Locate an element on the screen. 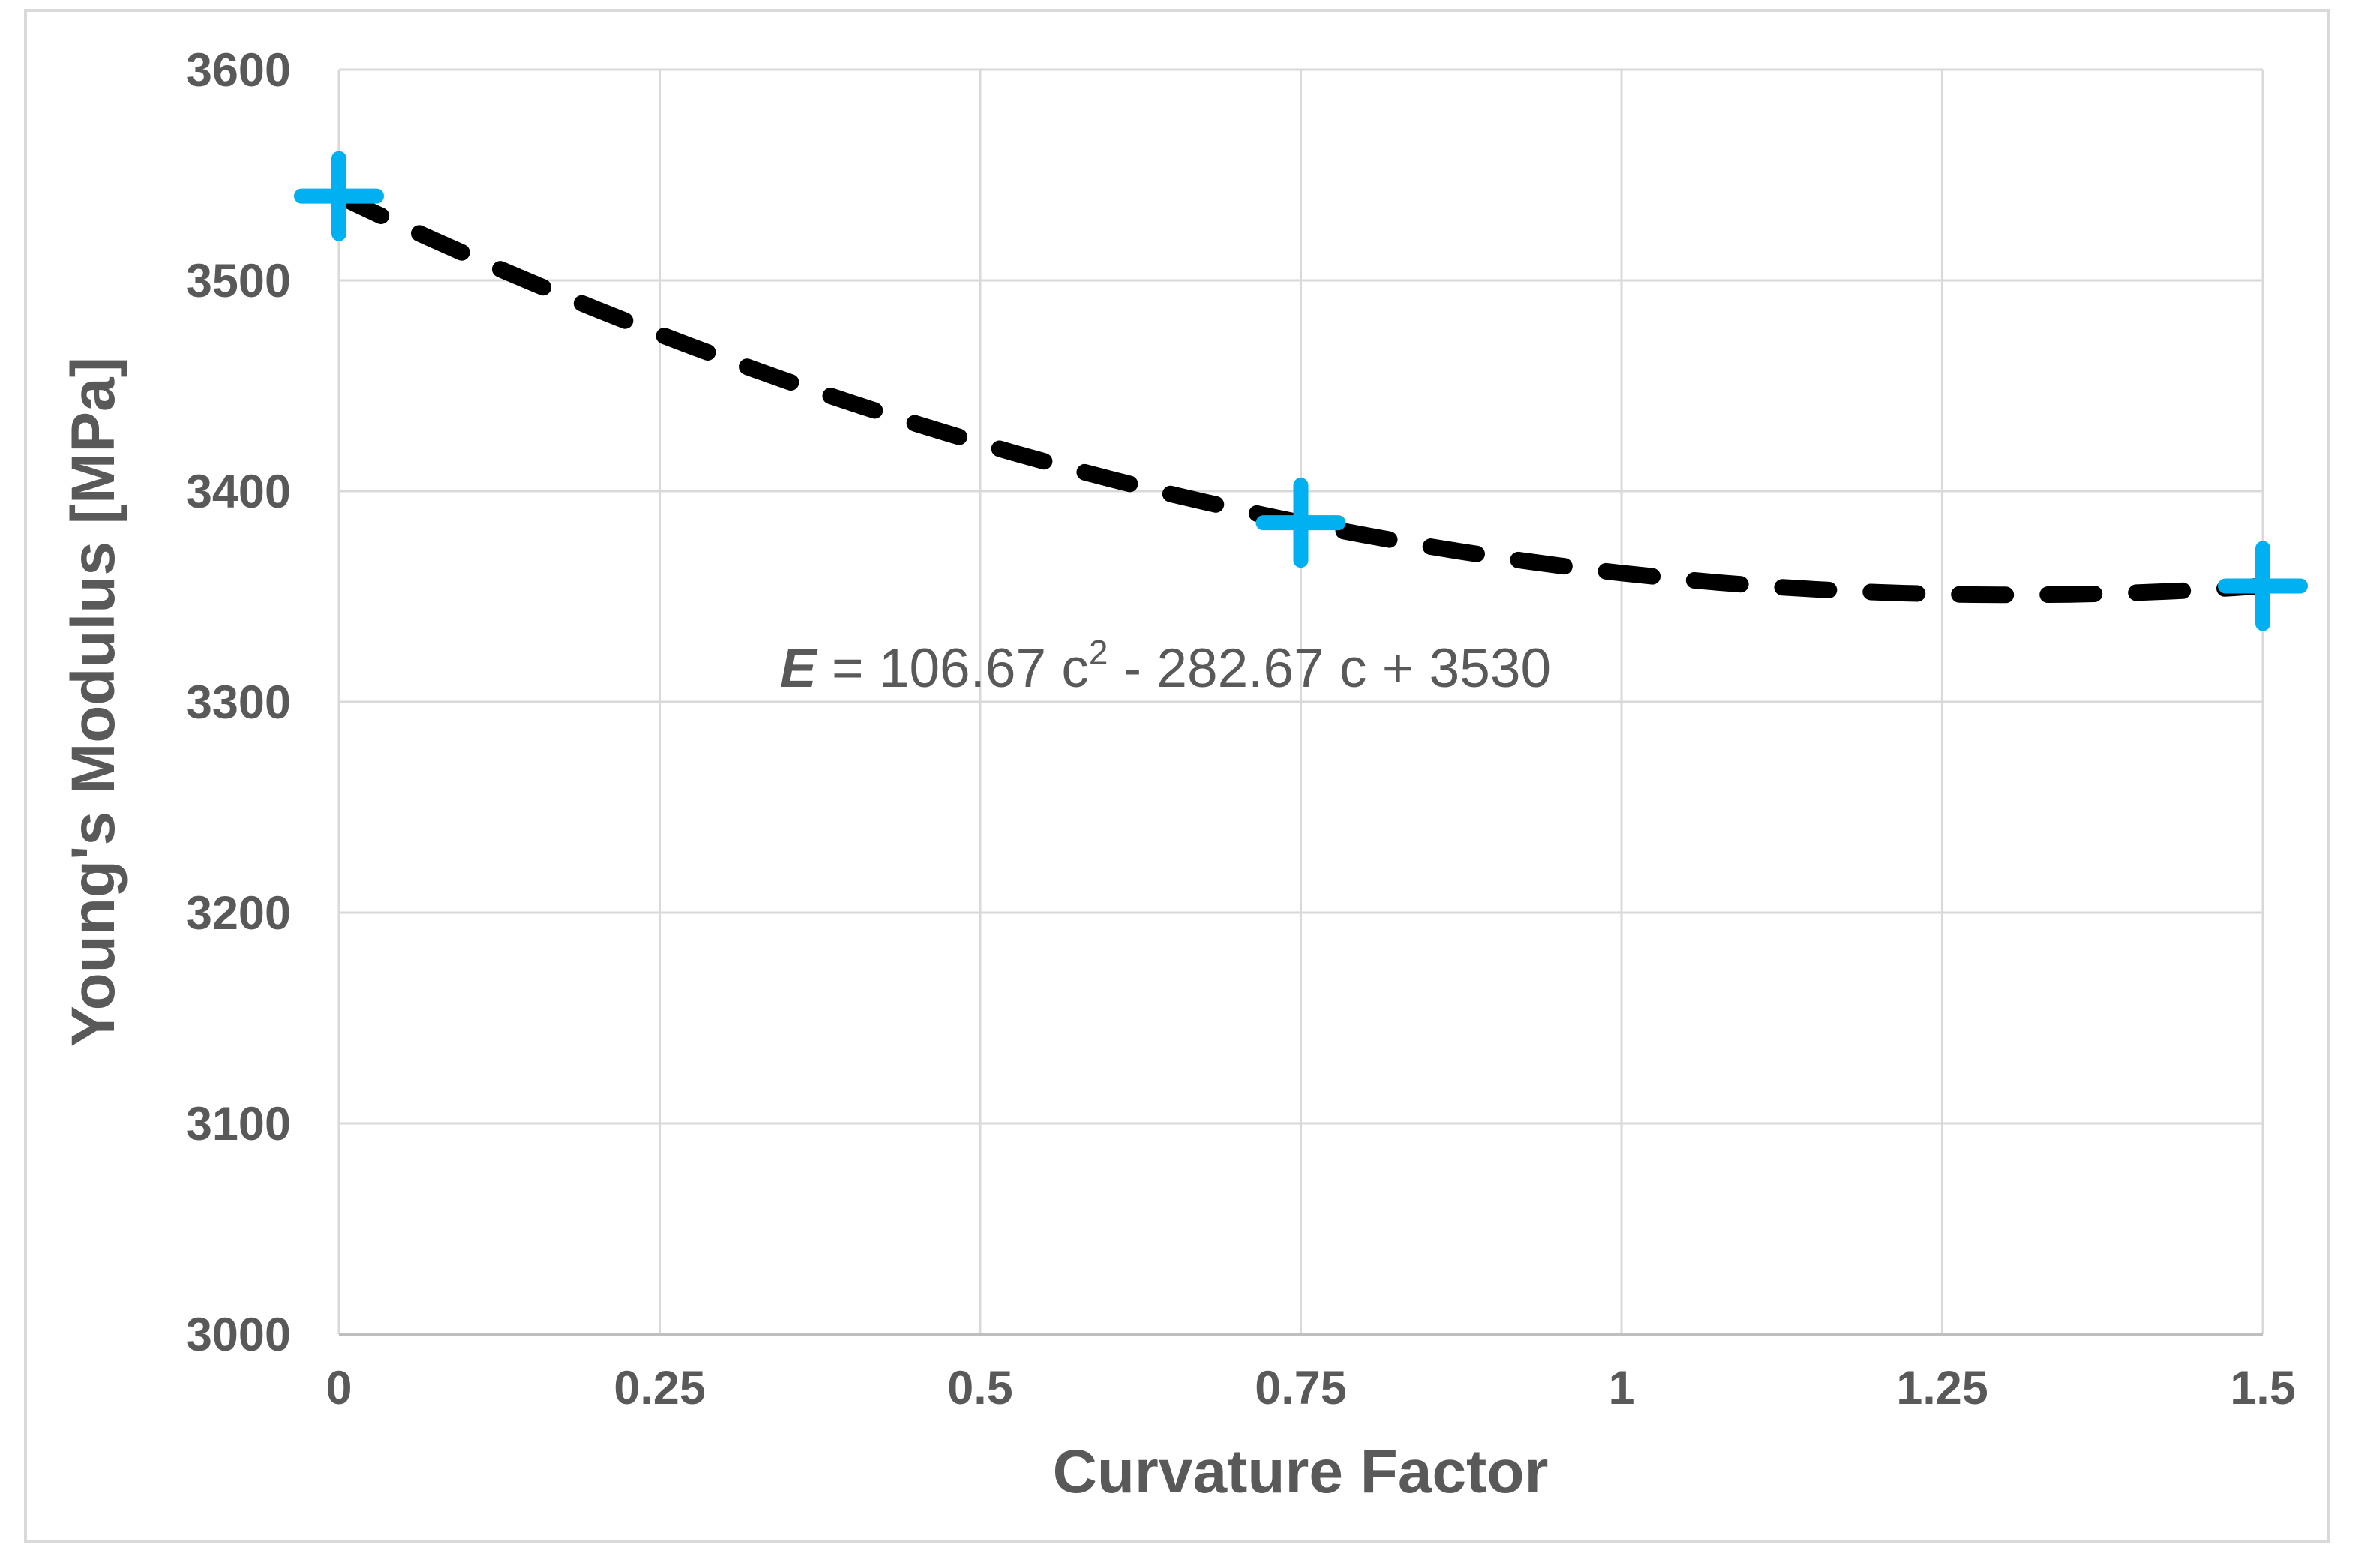 This screenshot has height=1568, width=2361. y-tick-label: 3100 is located at coordinates (238, 1124).